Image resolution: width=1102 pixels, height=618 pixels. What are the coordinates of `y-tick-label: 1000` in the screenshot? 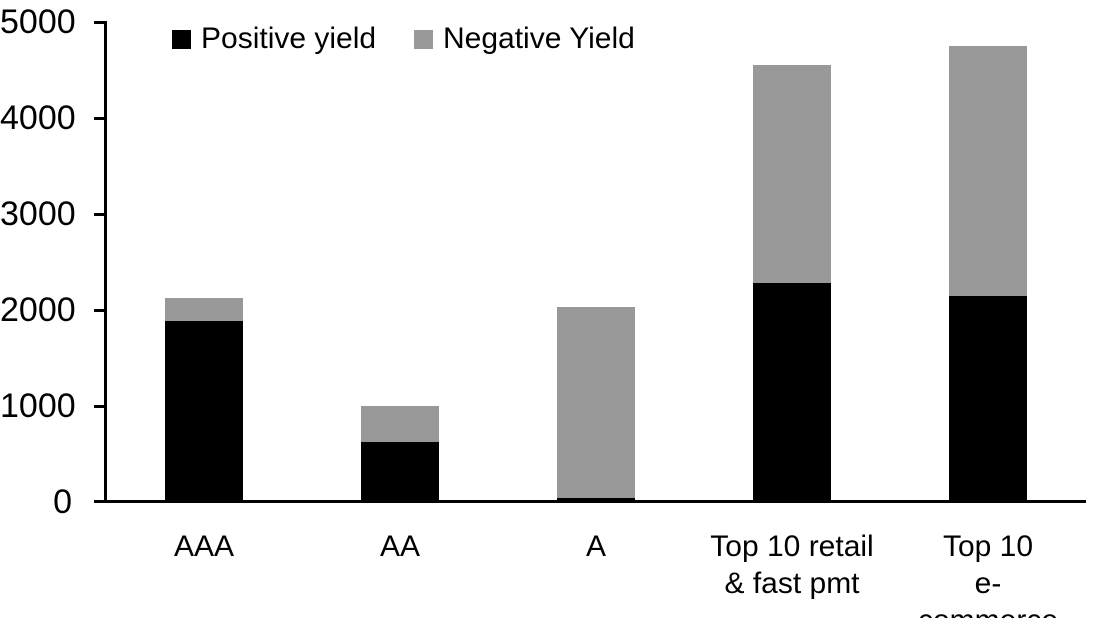 It's located at (38, 406).